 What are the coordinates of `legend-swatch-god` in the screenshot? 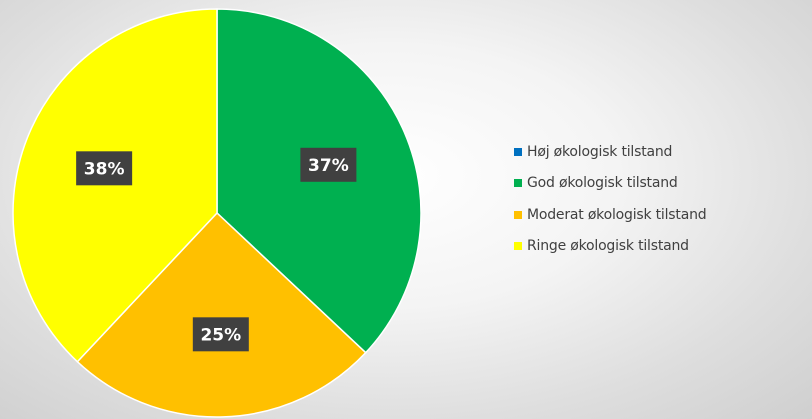 It's located at (518, 183).